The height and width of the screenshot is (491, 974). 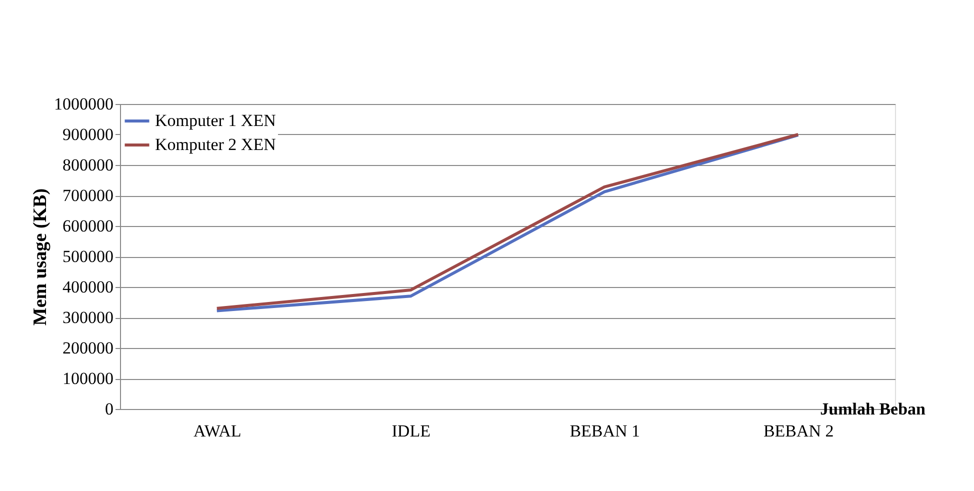 I want to click on y-axis-title: Mem usage (KB), so click(x=40, y=257).